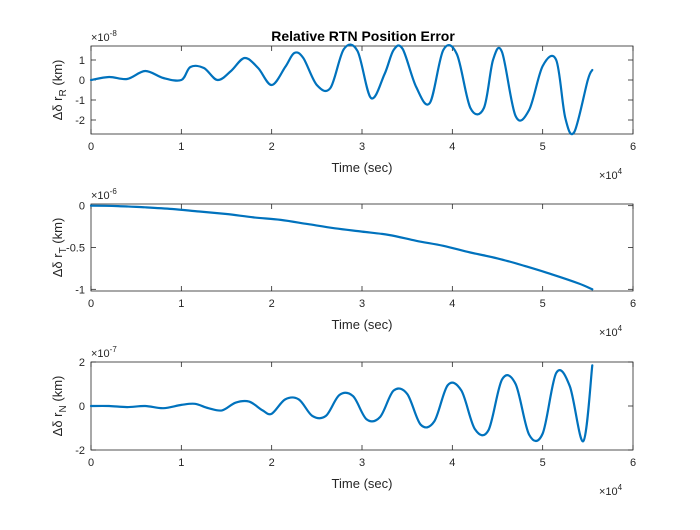  Describe the element at coordinates (104, 194) in the screenshot. I see `y-exponent: ×10⁻⁶` at that location.